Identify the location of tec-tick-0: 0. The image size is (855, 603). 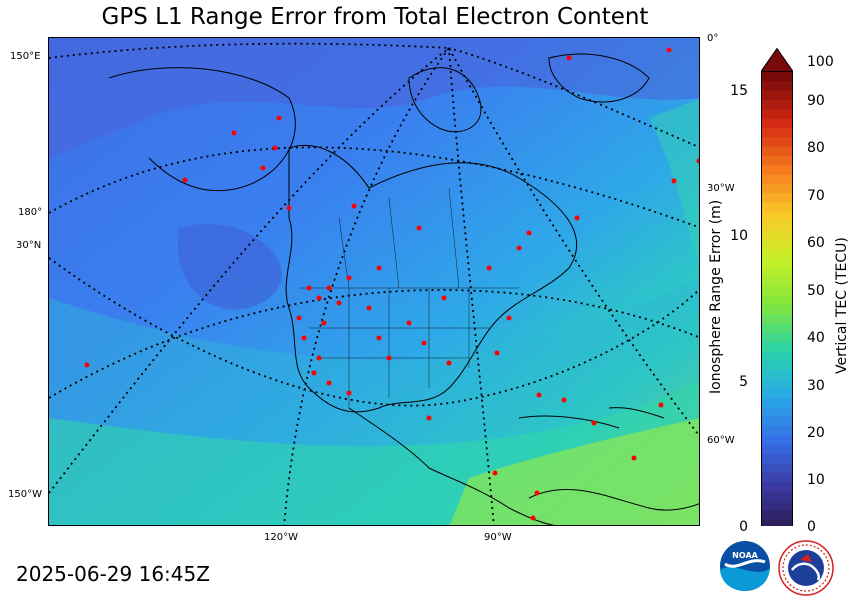
(811, 527).